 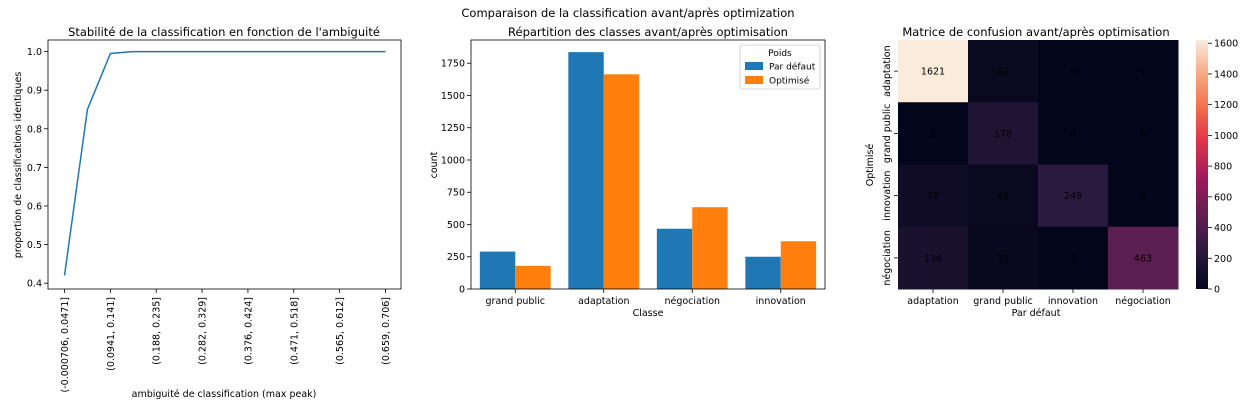 I want to click on heatmap-cell-label: 463, so click(x=1143, y=258).